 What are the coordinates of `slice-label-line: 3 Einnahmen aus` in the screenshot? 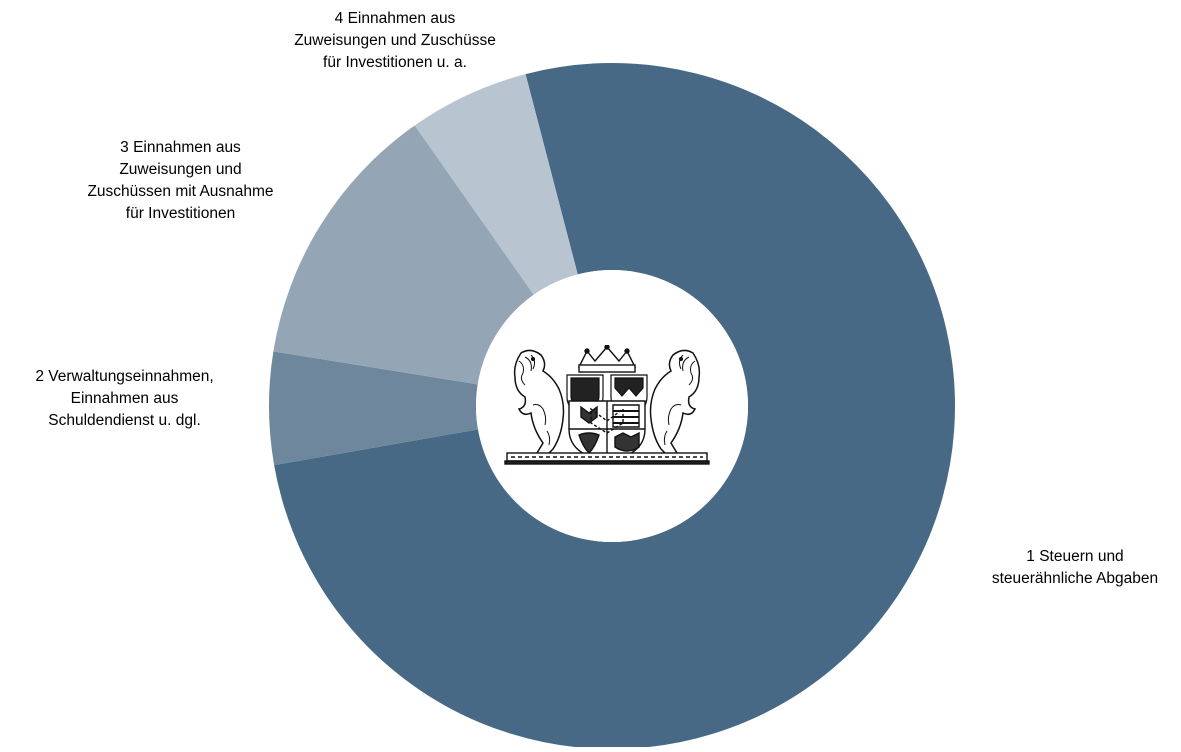 It's located at (180, 147).